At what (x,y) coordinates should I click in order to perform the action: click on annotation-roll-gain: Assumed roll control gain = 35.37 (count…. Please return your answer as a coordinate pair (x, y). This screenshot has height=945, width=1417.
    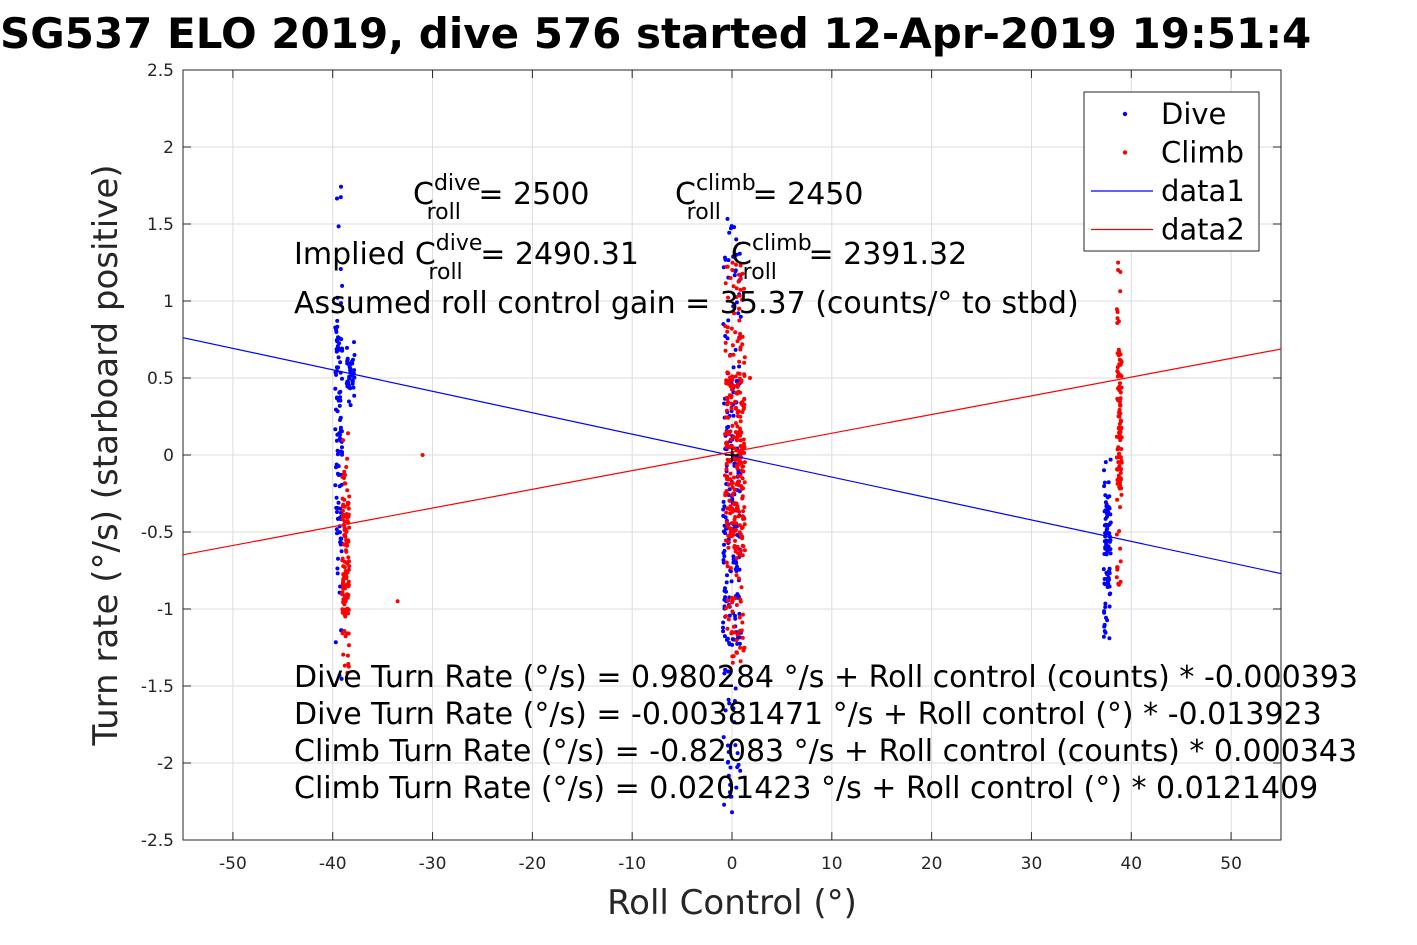
    Looking at the image, I should click on (686, 303).